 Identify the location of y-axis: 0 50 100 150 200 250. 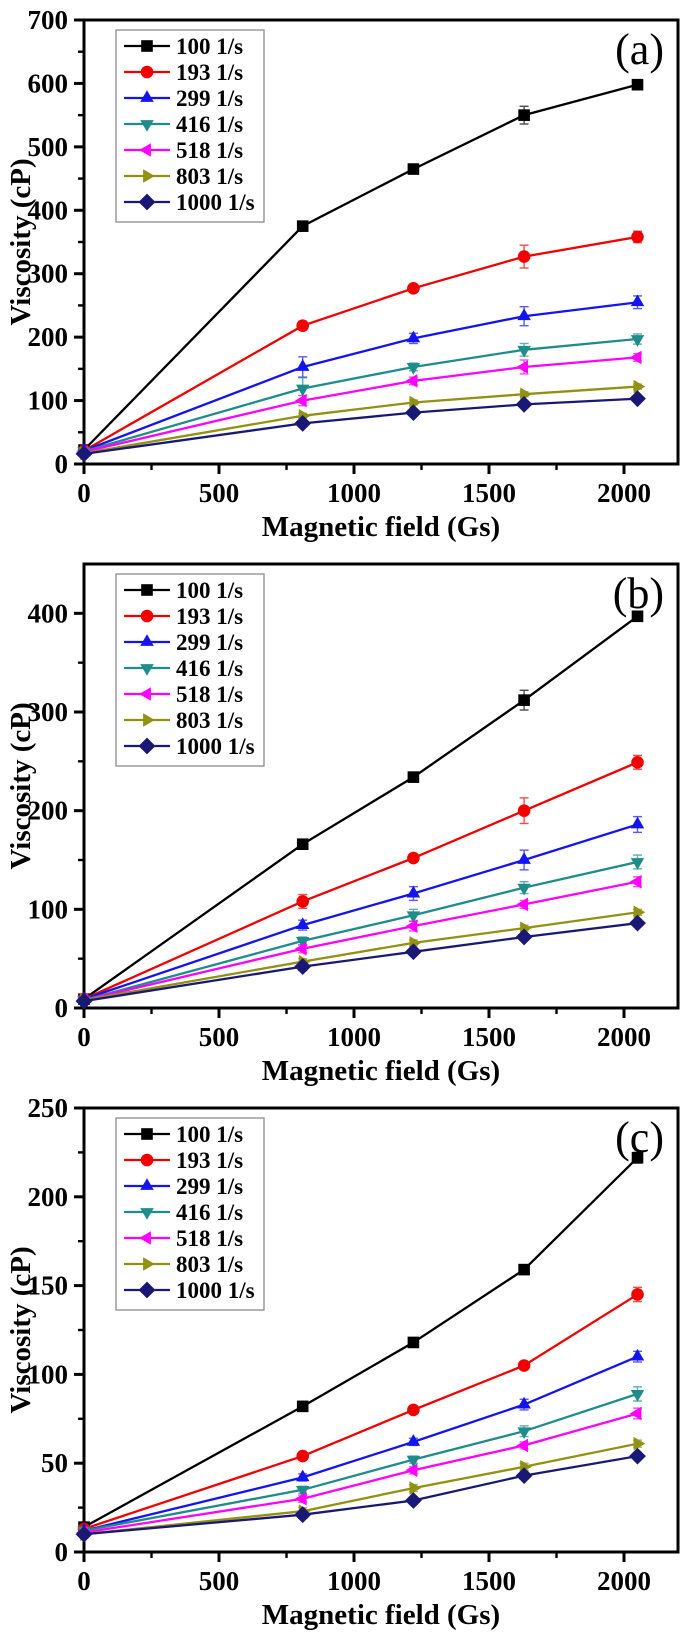
(56, 1330).